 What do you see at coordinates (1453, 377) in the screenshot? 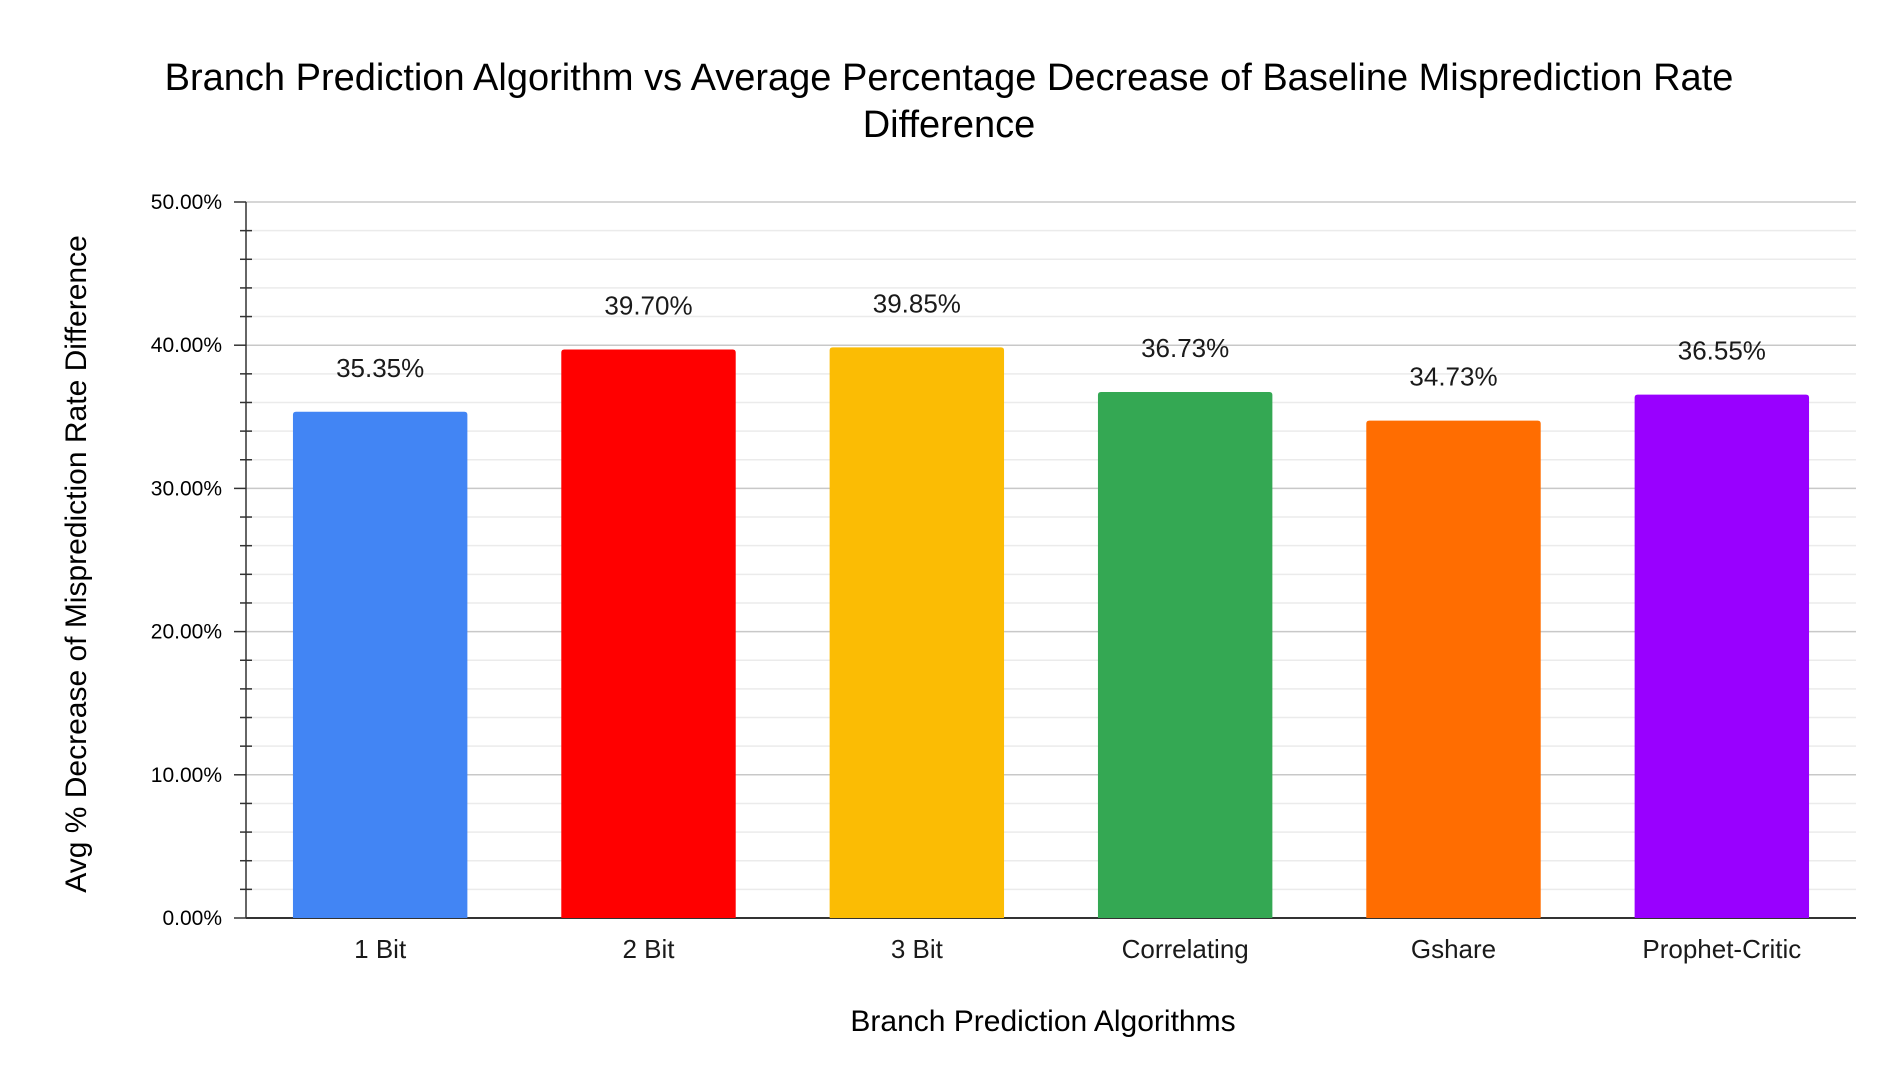
I see `data-label: 34.73%` at bounding box center [1453, 377].